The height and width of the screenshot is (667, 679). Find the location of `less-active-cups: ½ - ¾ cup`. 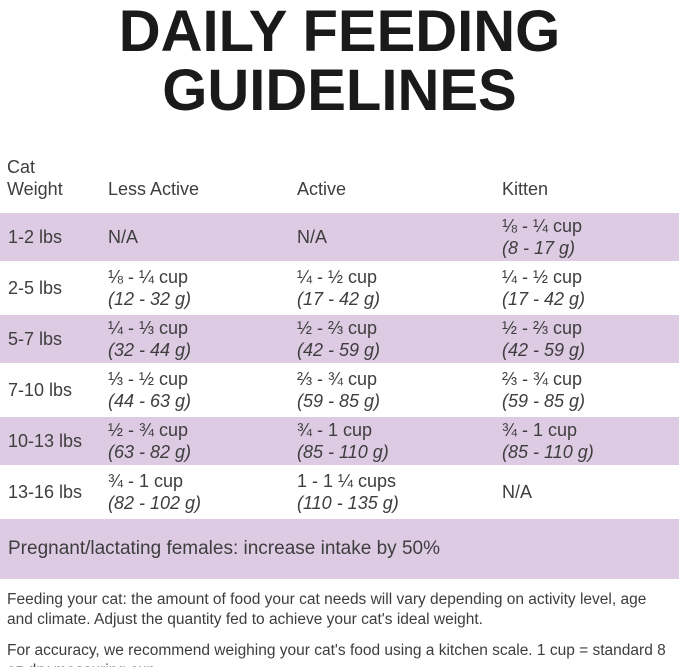

less-active-cups: ½ - ¾ cup is located at coordinates (148, 430).